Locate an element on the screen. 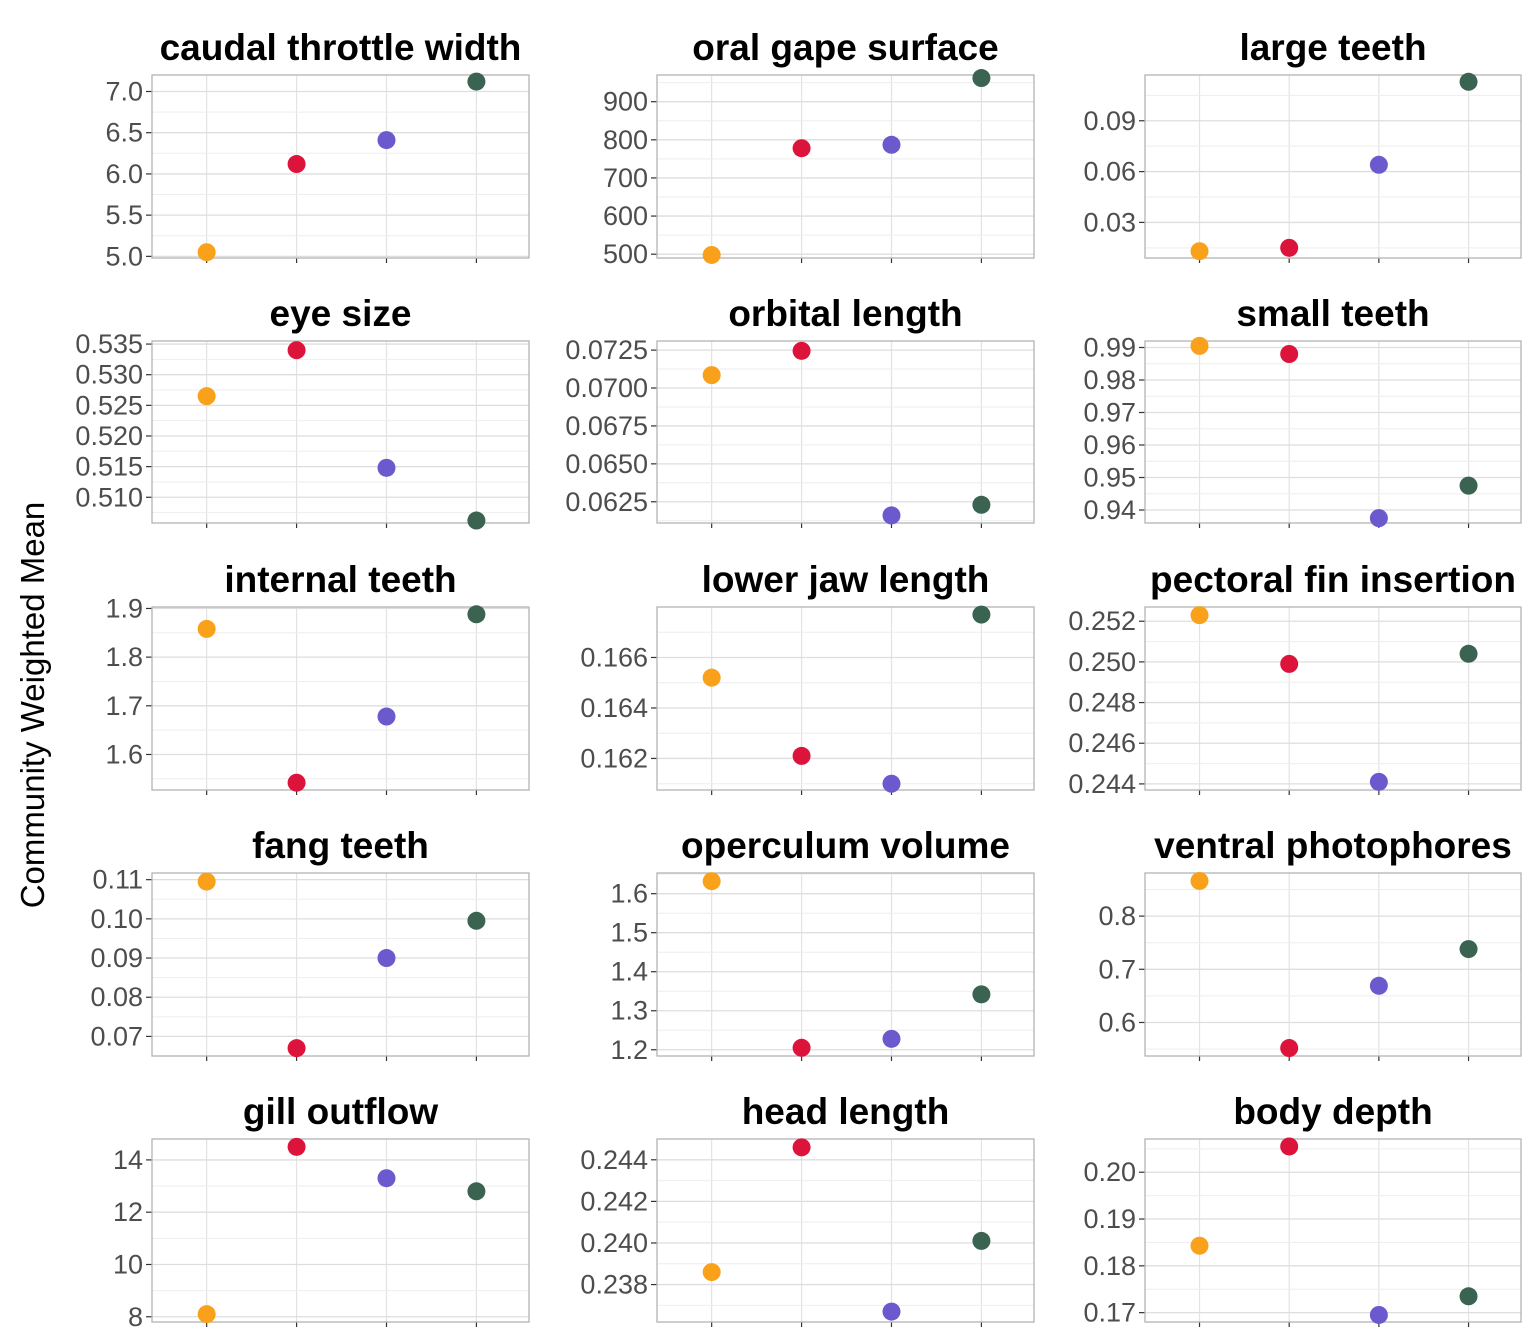 The image size is (1536, 1344). y-tick-label: 0.11 is located at coordinates (117, 880).